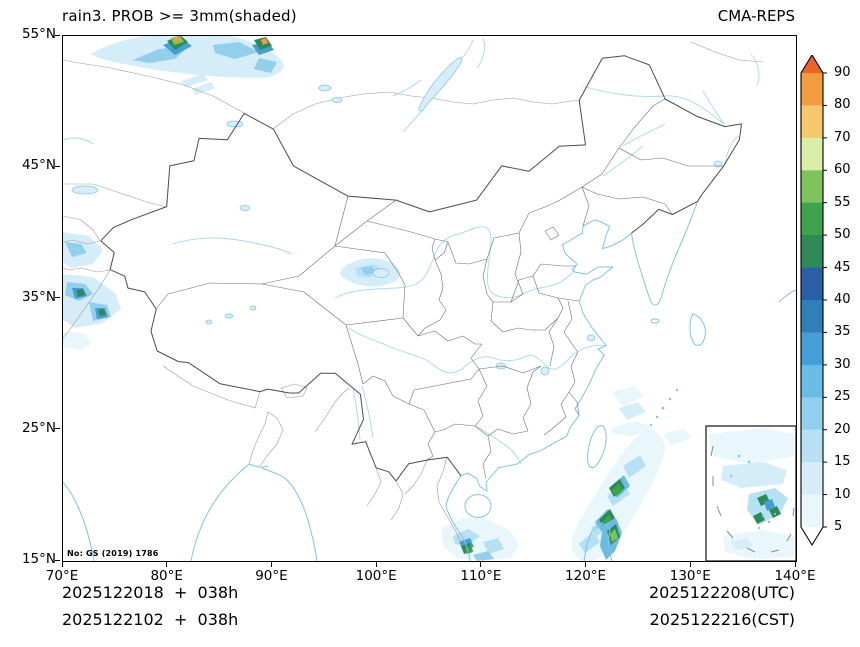 This screenshot has width=860, height=647. What do you see at coordinates (842, 299) in the screenshot?
I see `colorbar-level-label: 40` at bounding box center [842, 299].